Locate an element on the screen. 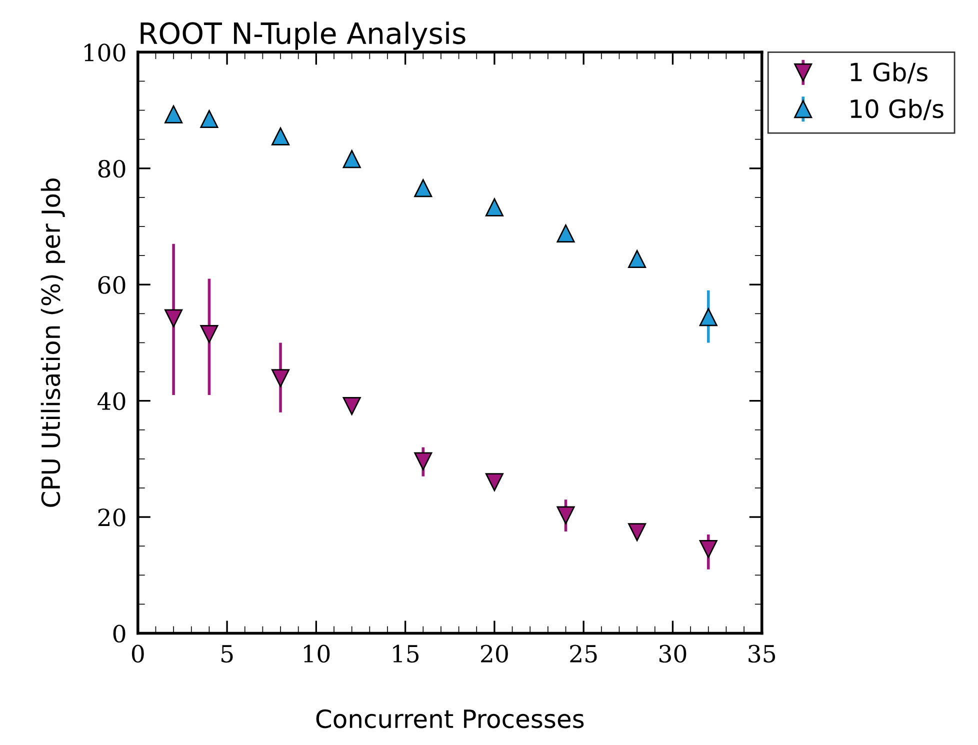 The image size is (978, 745). x-tick-label: 25 is located at coordinates (583, 653).